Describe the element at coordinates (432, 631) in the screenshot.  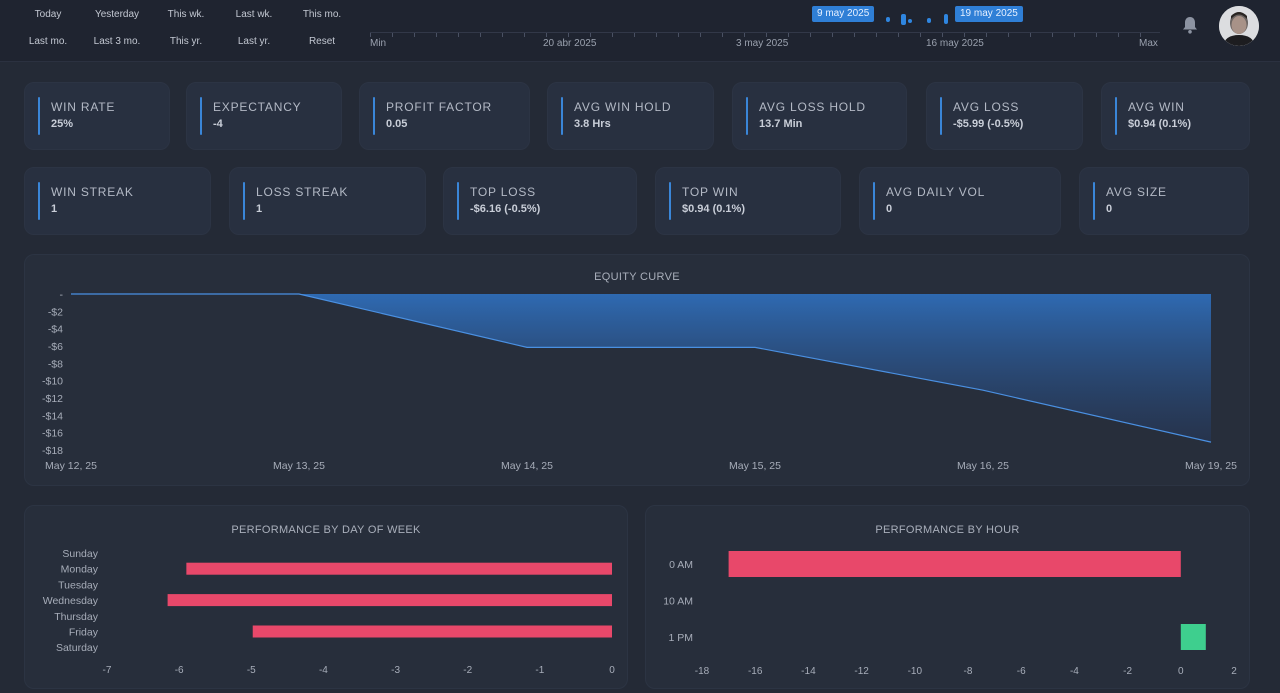
I see `bar-friday` at that location.